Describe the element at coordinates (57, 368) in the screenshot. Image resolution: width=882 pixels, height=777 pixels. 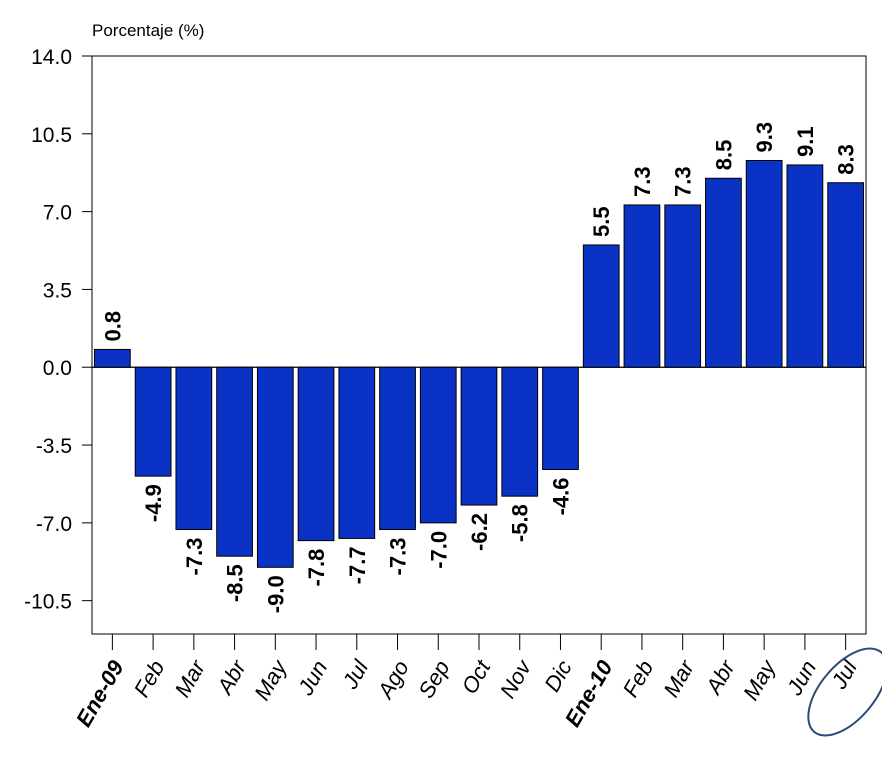
I see `y-tick-label: 0.0` at that location.